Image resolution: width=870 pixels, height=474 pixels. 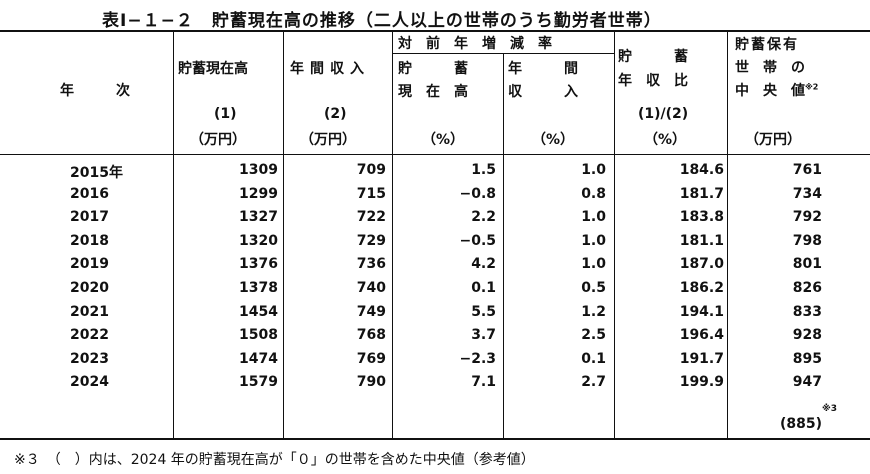 I want to click on table-cell-yoy_i: 1.2, so click(x=593, y=311).